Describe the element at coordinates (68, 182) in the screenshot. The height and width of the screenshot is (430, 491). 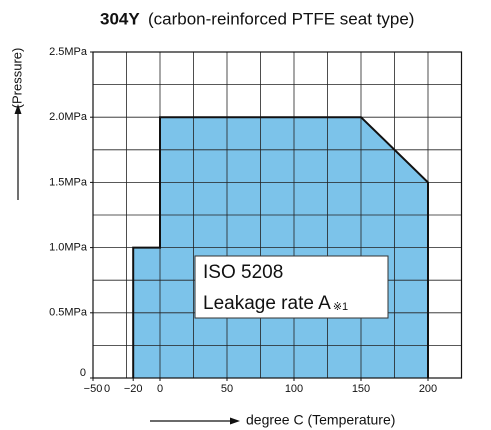
I see `y-tick-label: 1.5MPa` at that location.